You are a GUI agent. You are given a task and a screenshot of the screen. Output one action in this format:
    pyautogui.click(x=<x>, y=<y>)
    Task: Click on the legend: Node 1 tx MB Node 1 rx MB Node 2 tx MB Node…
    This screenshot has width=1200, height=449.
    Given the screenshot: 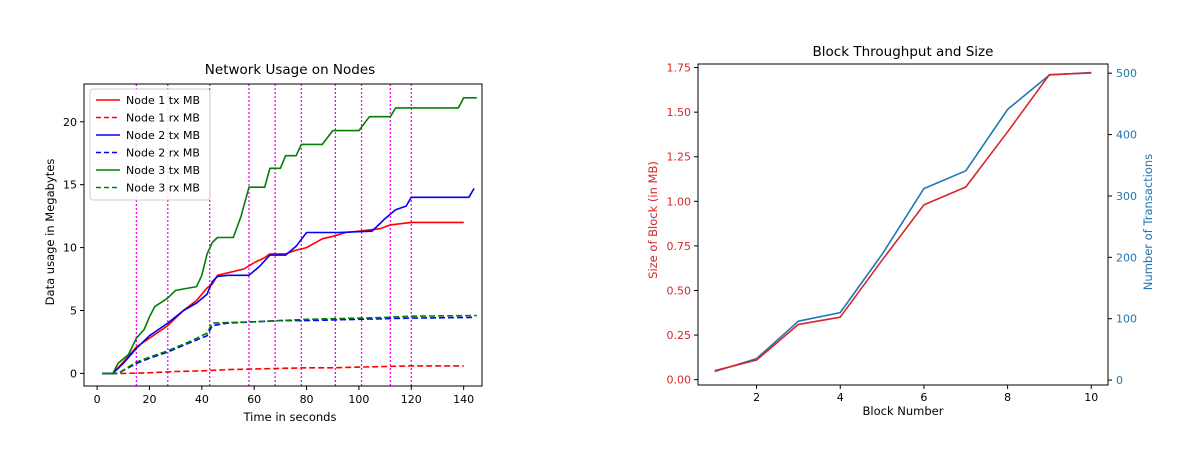 What is the action you would take?
    pyautogui.click(x=150, y=144)
    